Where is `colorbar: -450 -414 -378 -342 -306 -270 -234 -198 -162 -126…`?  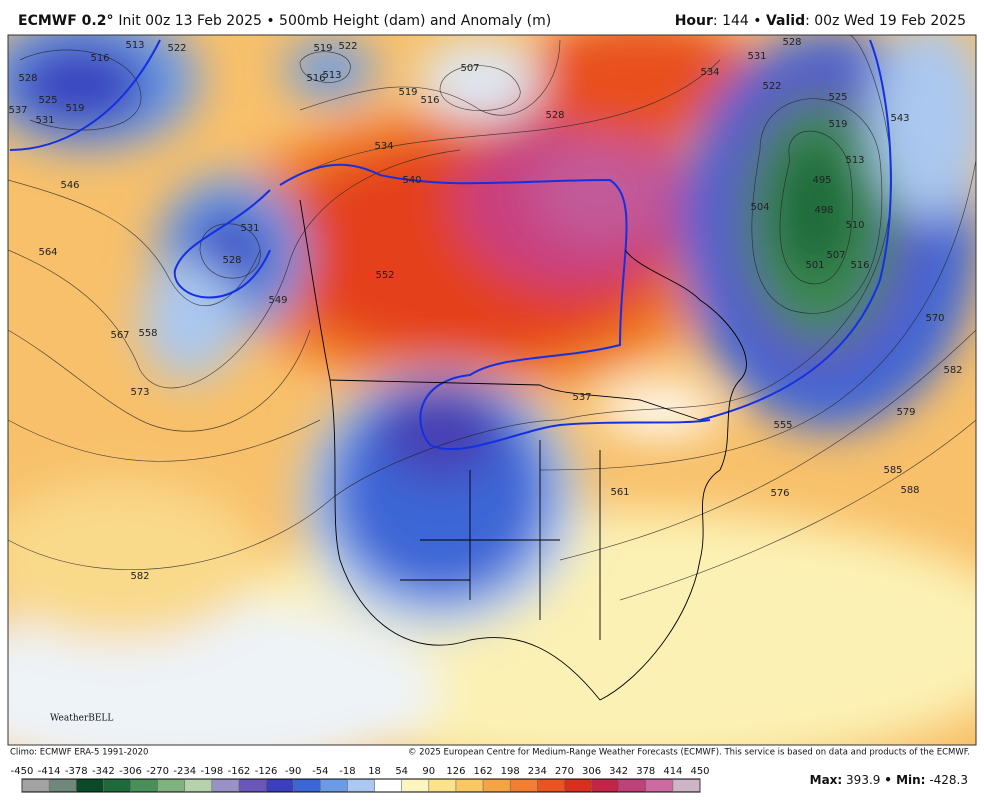 colorbar: -450 -414 -378 -342 -306 -270 -234 -198 -162 -126… is located at coordinates (360, 779).